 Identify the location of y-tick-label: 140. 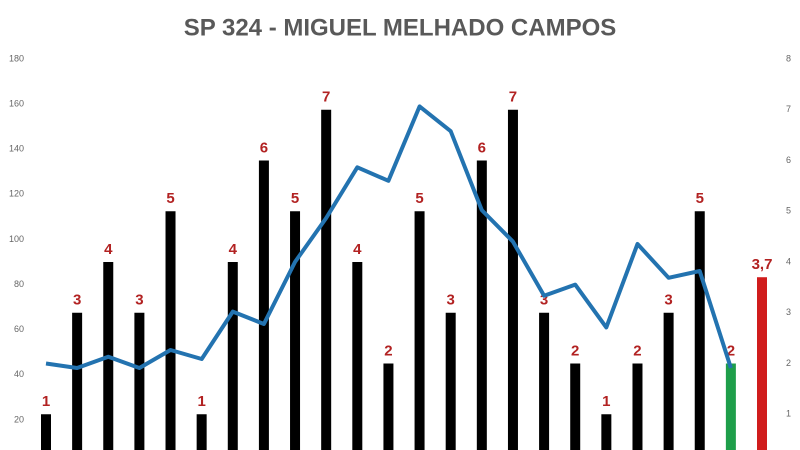
(16, 149).